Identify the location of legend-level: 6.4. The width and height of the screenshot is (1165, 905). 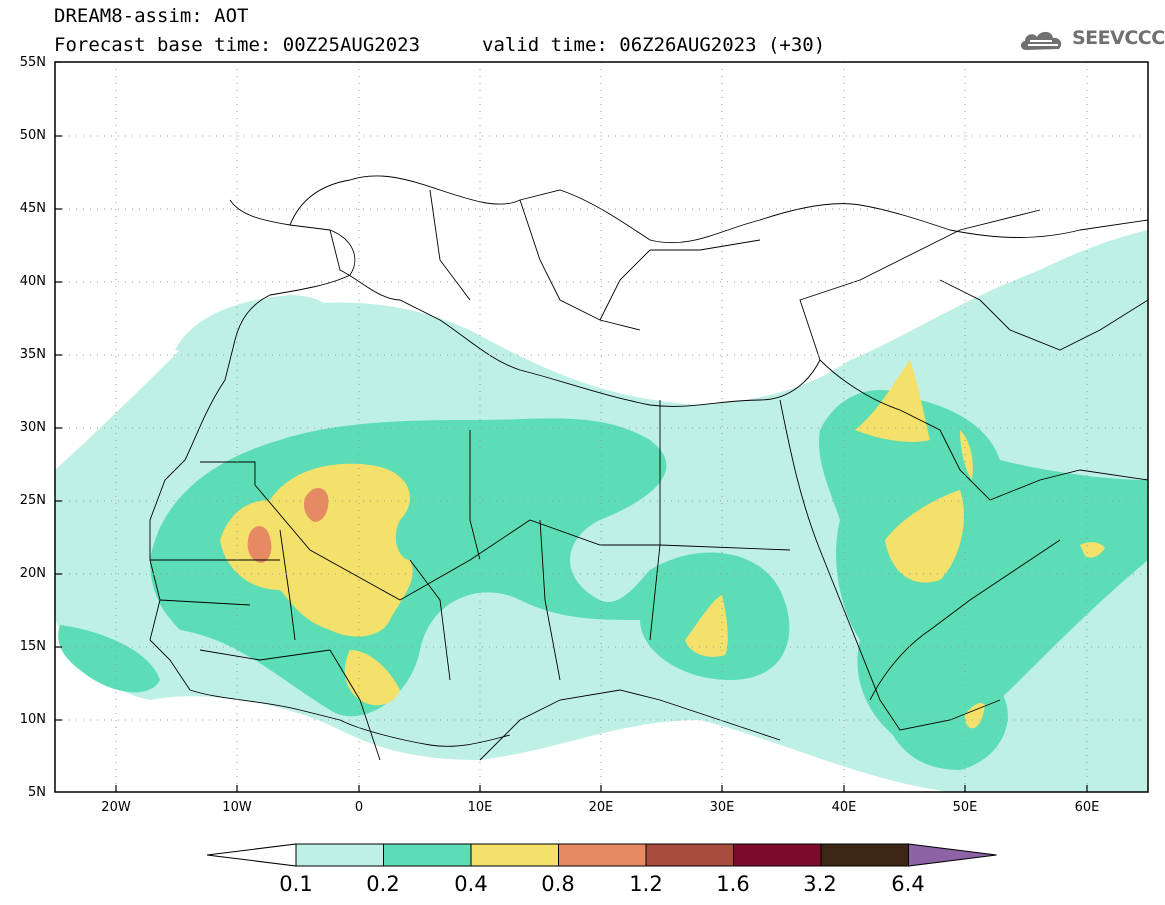
(908, 884).